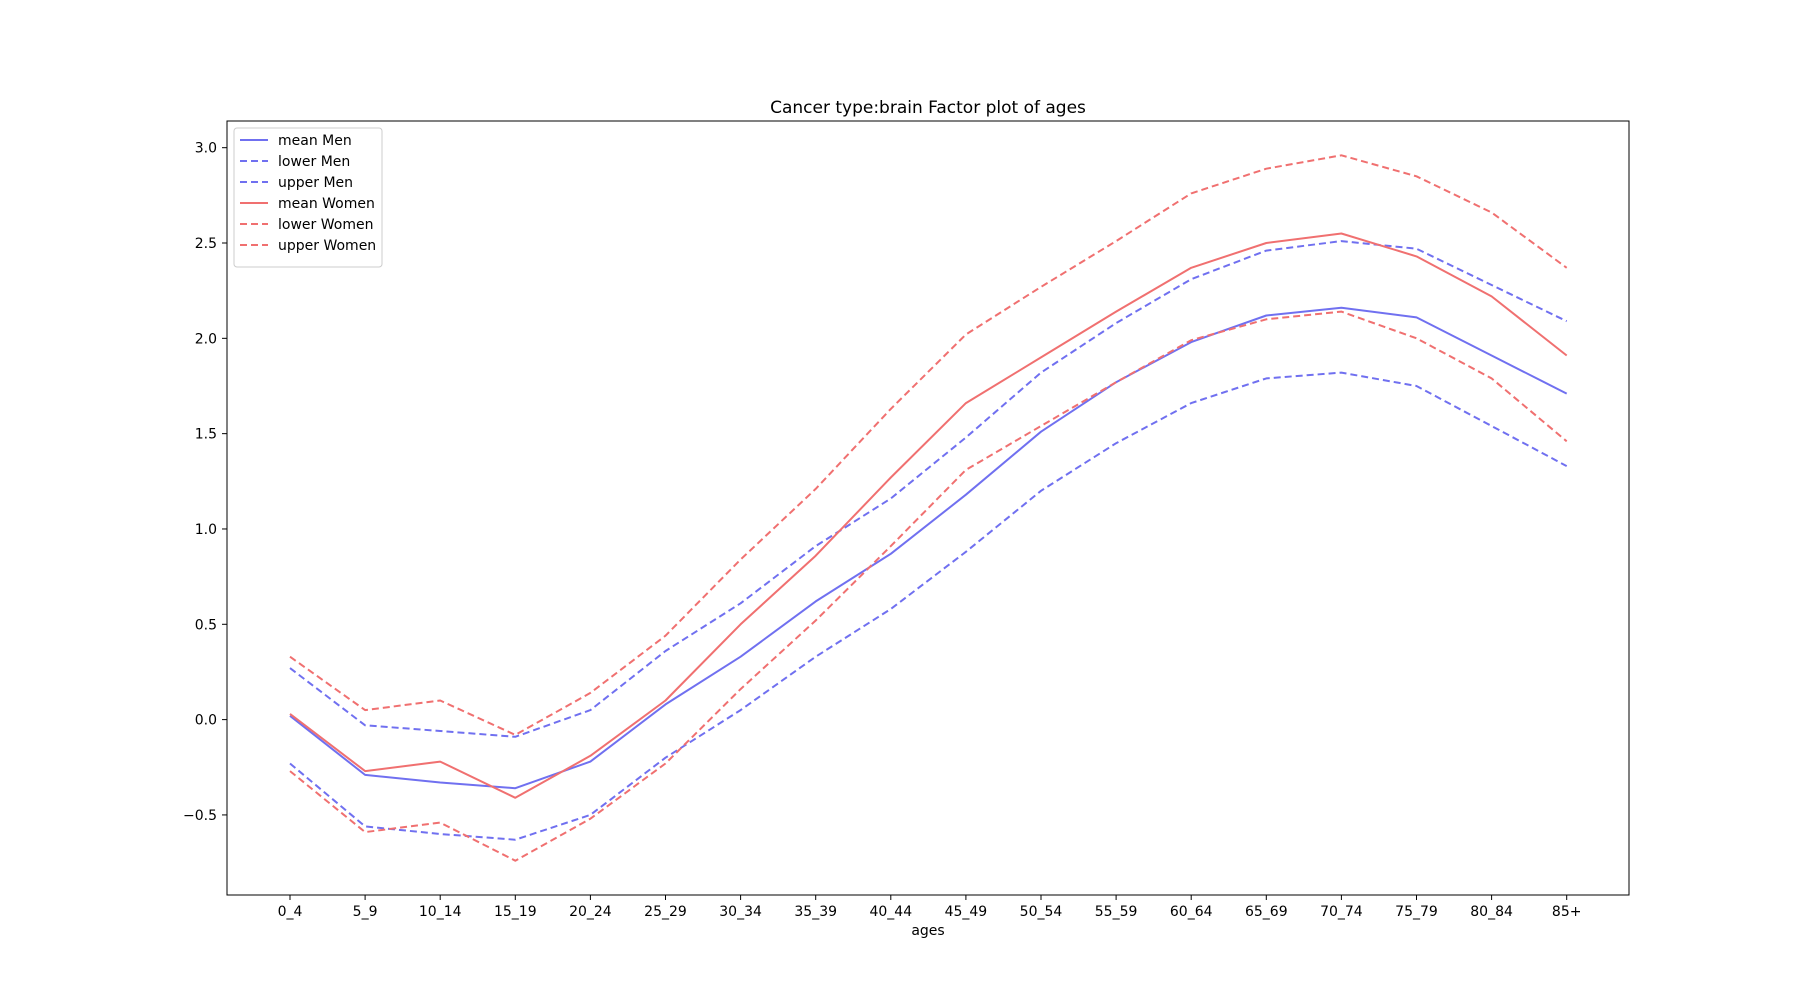  What do you see at coordinates (890, 912) in the screenshot?
I see `x-tick-label: 40_44` at bounding box center [890, 912].